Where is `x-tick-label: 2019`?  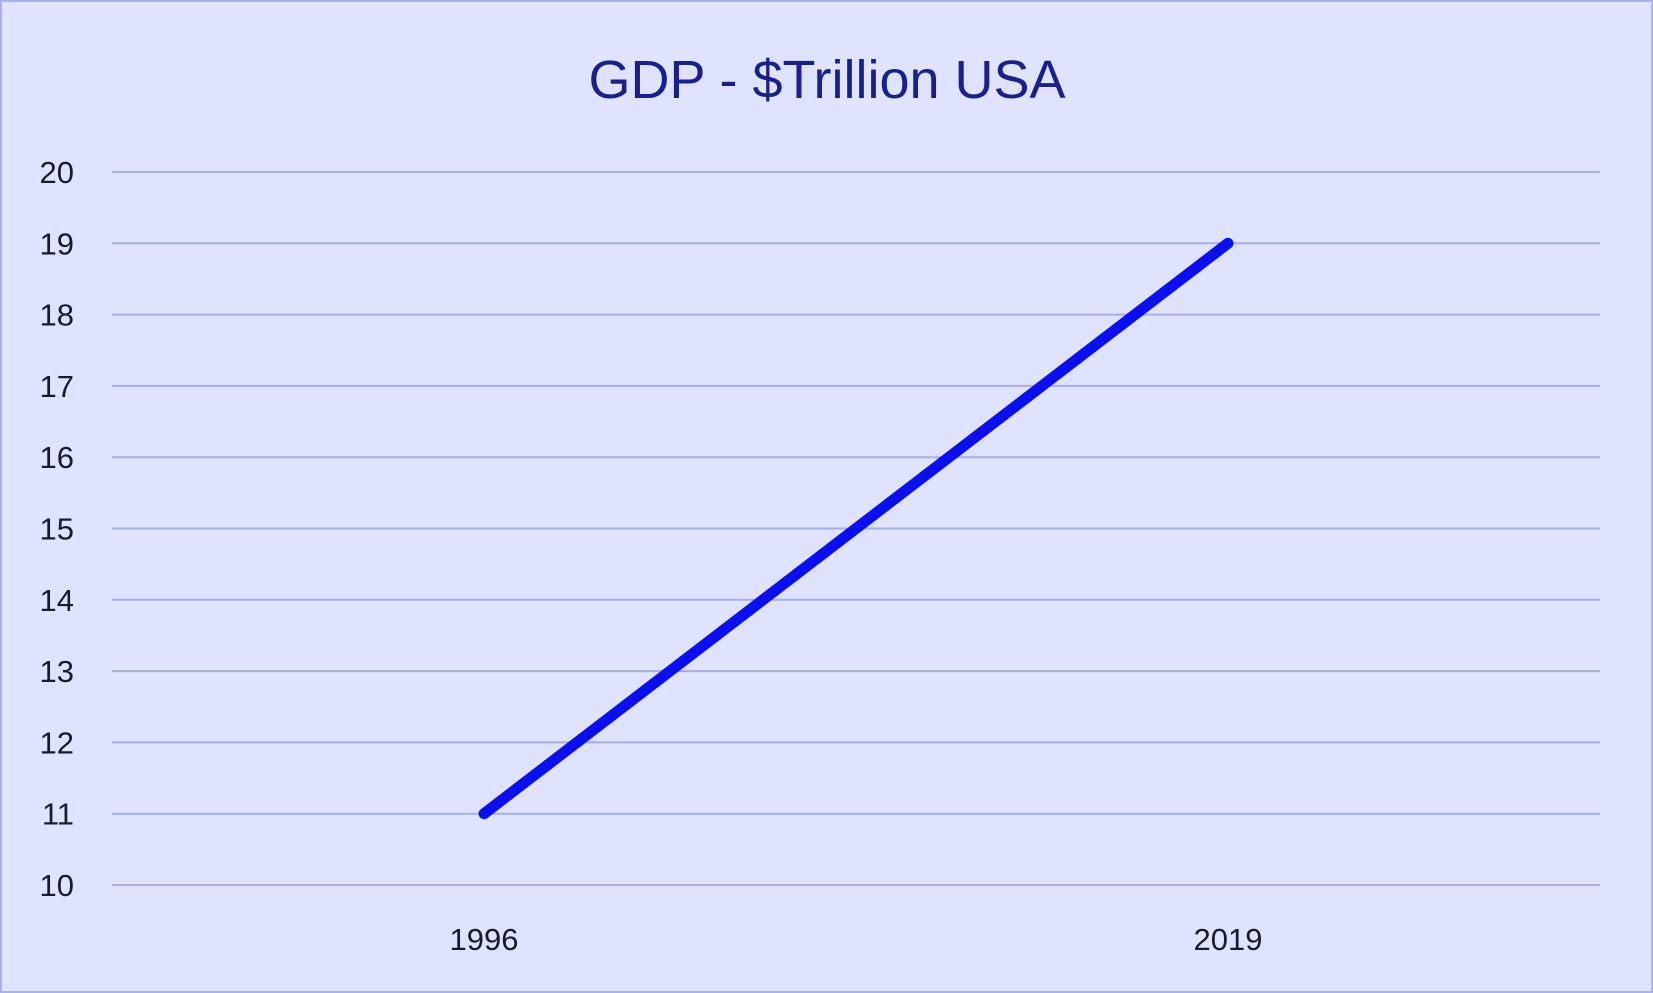 x-tick-label: 2019 is located at coordinates (1228, 939).